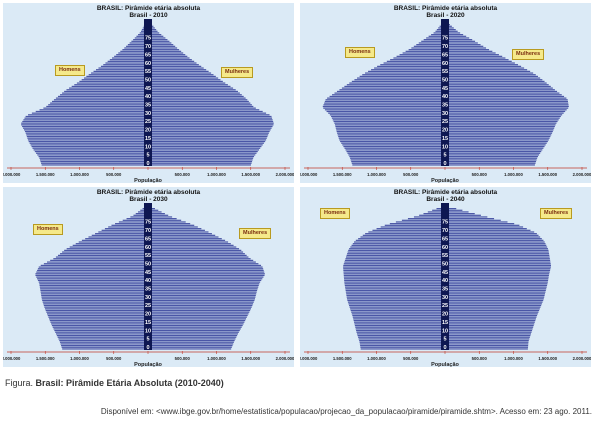 The width and height of the screenshot is (600, 424). What do you see at coordinates (147, 156) in the screenshot?
I see `age-tick-label: 5` at bounding box center [147, 156].